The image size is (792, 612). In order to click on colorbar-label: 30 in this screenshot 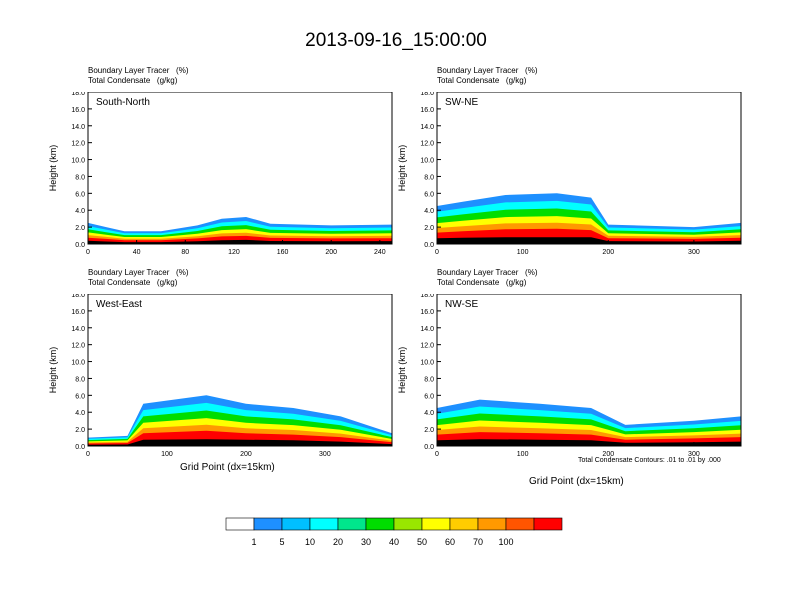, I will do `click(366, 542)`.